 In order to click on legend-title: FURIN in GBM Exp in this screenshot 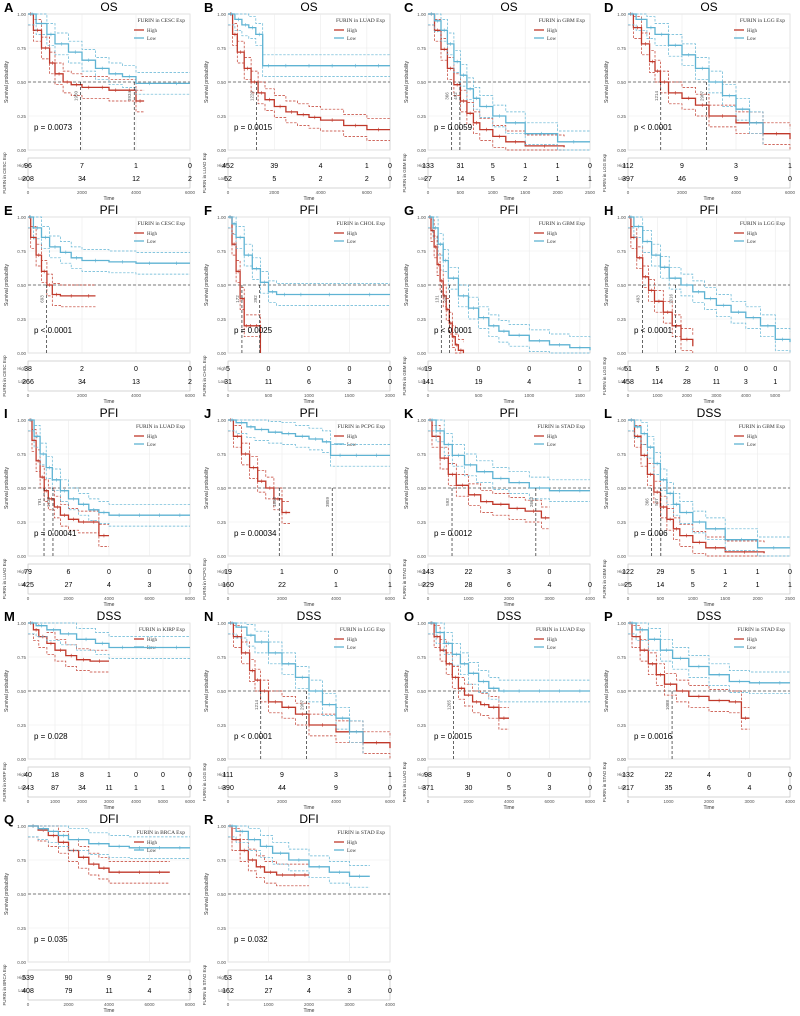, I will do `click(762, 427)`.